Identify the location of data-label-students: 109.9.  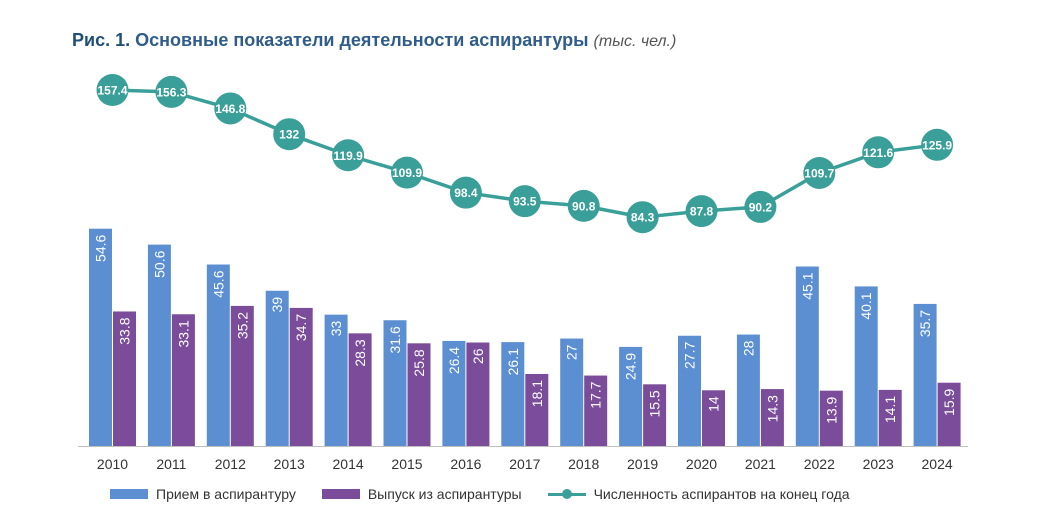
(407, 173).